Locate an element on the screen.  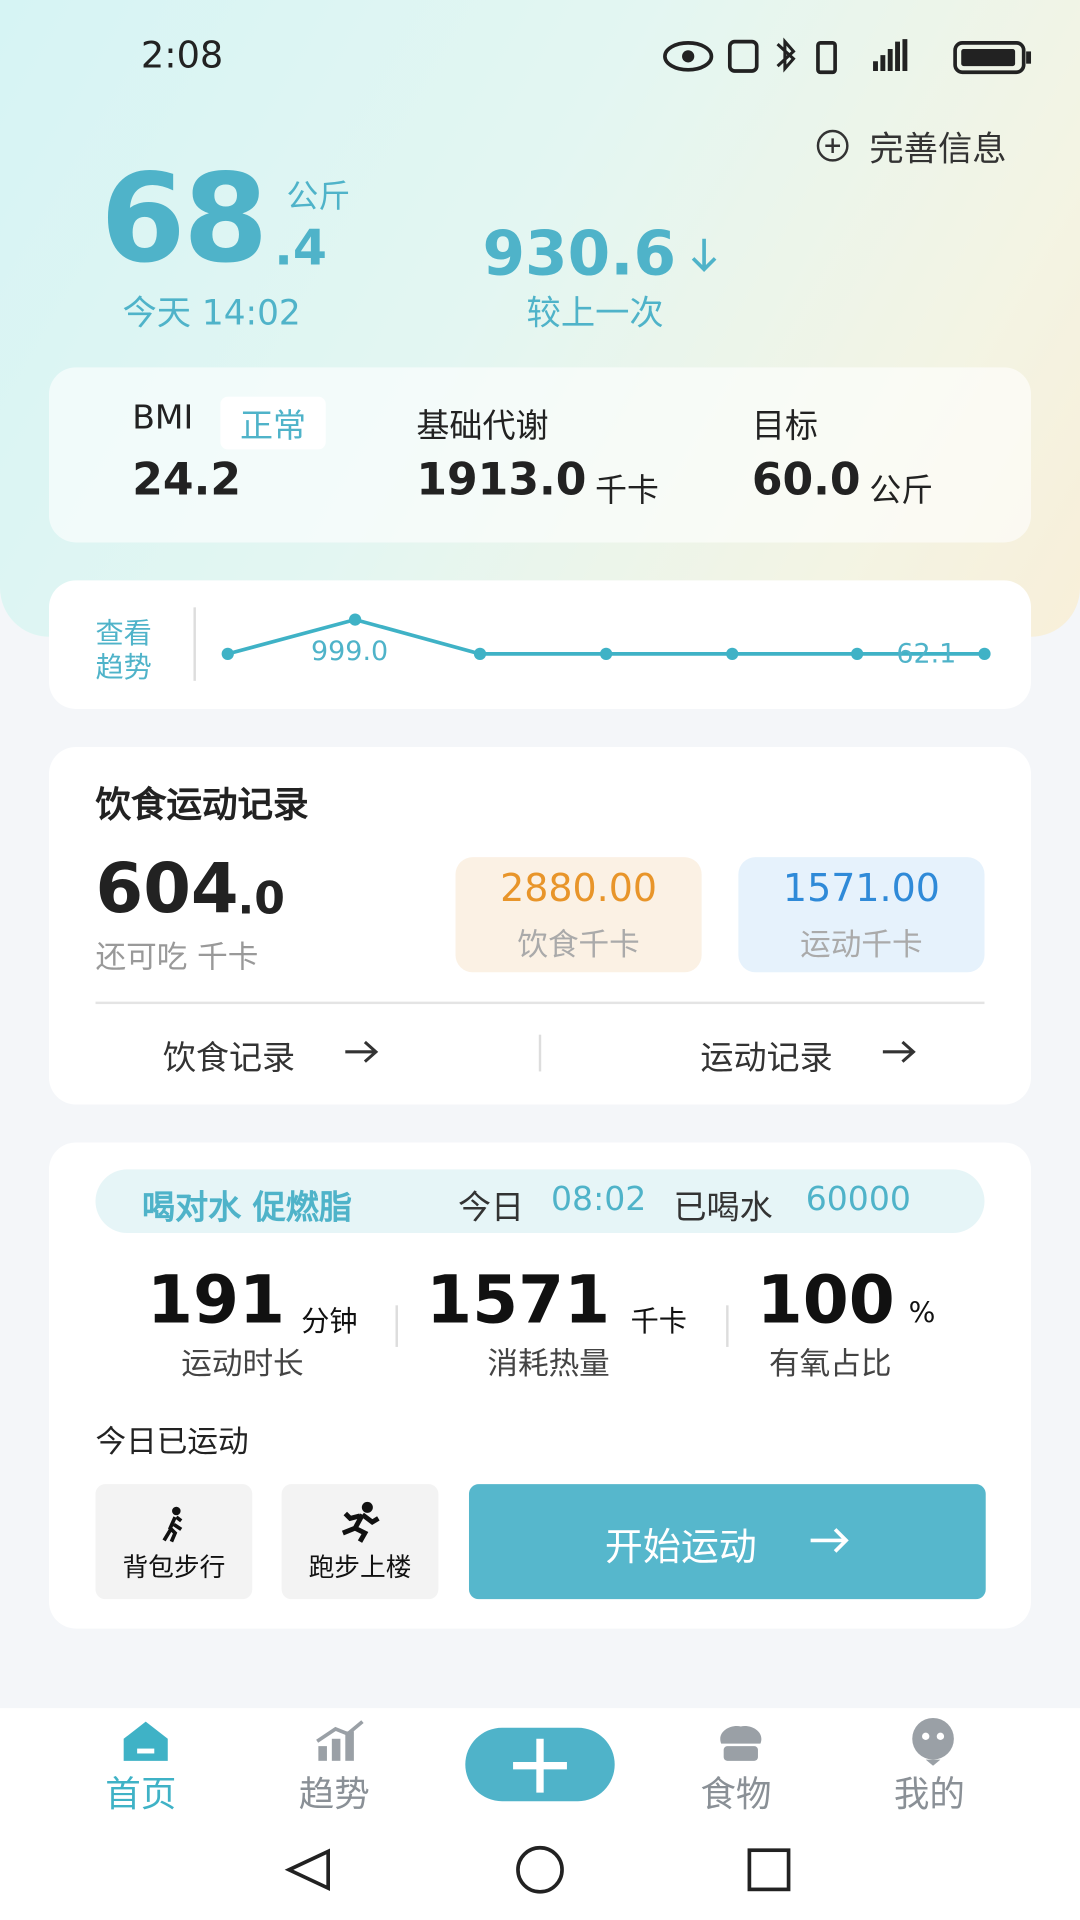
weight-integer: 68 is located at coordinates (184, 218).